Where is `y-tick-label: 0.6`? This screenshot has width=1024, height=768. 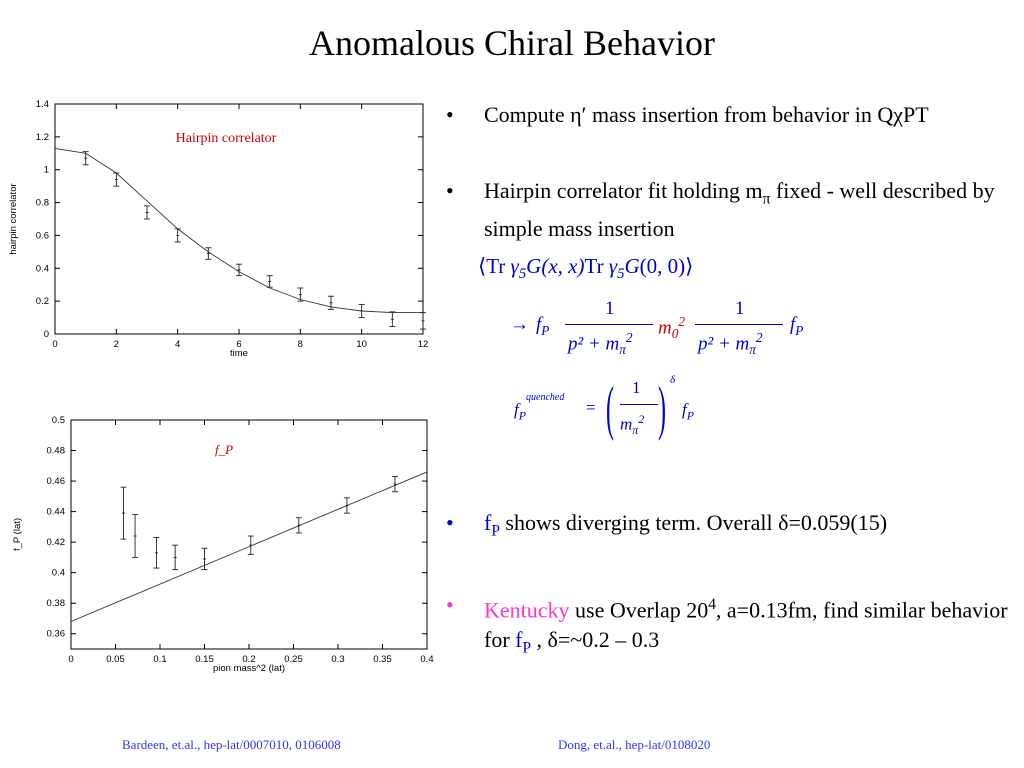 y-tick-label: 0.6 is located at coordinates (42, 235).